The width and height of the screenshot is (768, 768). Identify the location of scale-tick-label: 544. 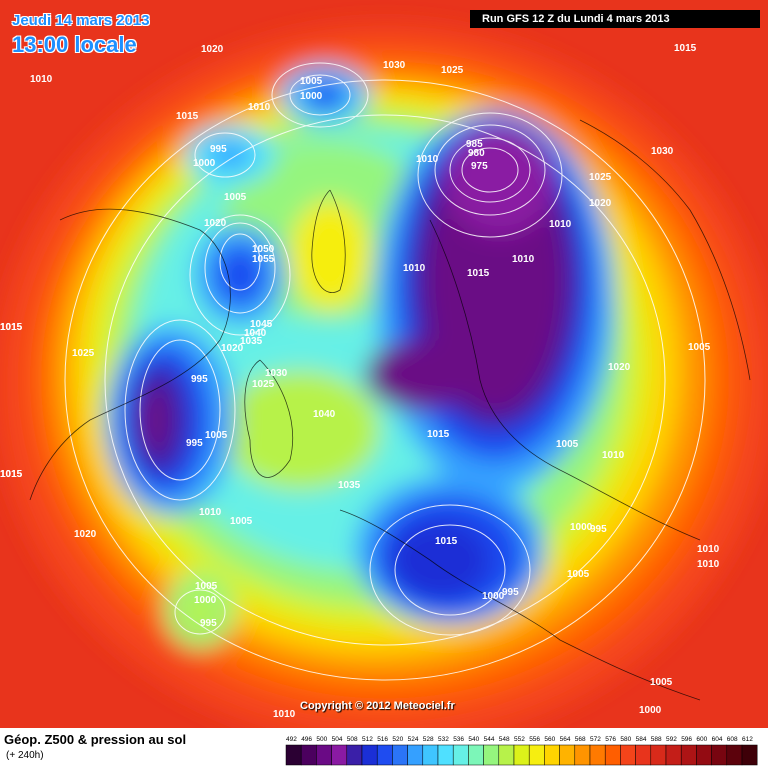
(489, 739).